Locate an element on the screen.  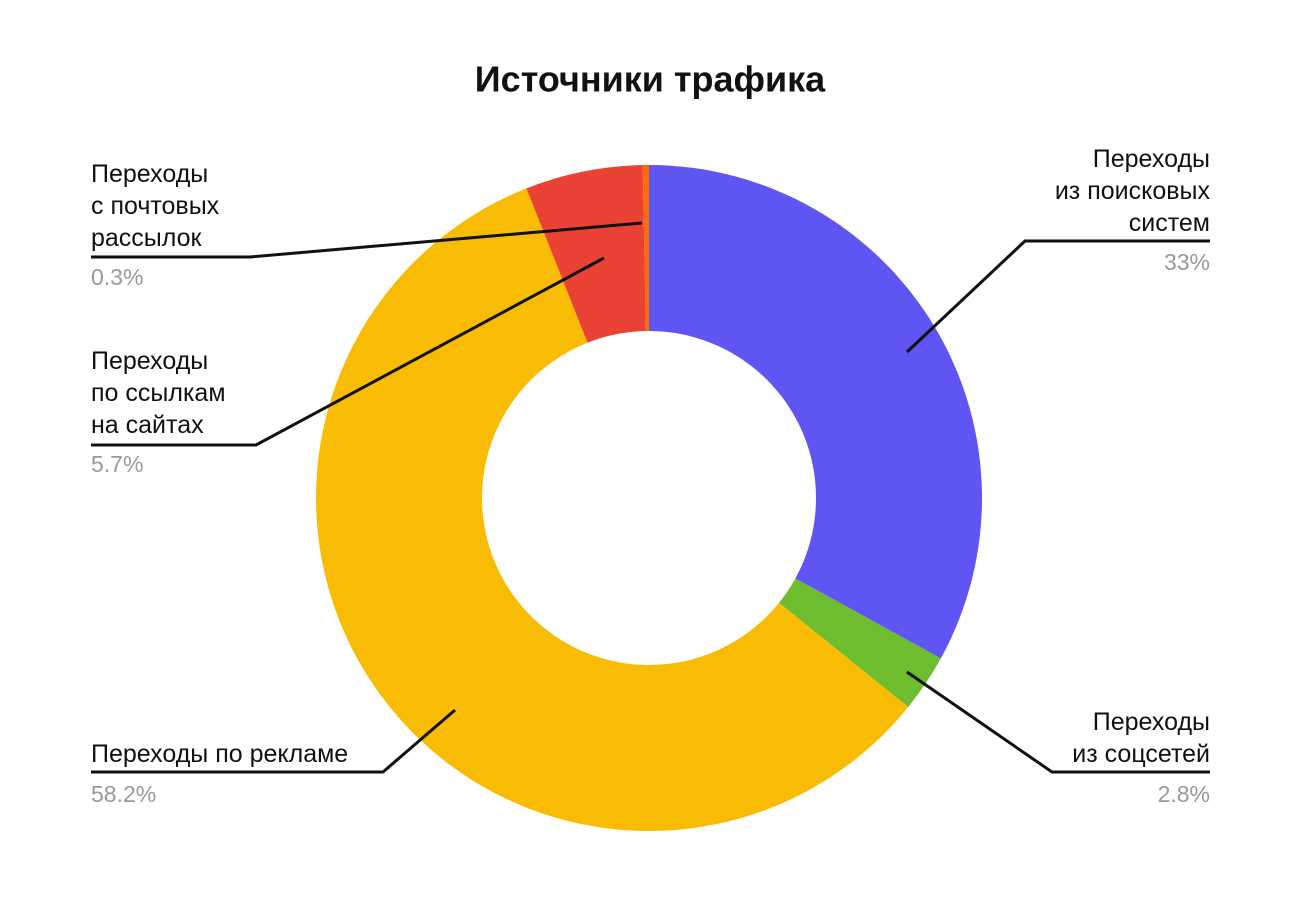
slice-label-line: систем is located at coordinates (1169, 223).